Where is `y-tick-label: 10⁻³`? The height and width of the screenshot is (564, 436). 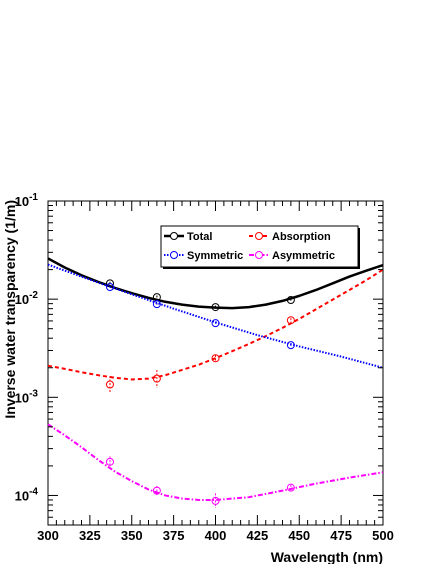 y-tick-label: 10⁻³ is located at coordinates (27, 396).